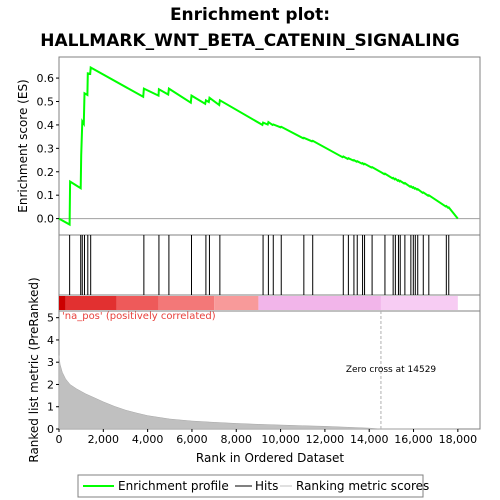 The image size is (500, 500). Describe the element at coordinates (270, 458) in the screenshot. I see `x-axis-label: Rank in Ordered Dataset` at that location.